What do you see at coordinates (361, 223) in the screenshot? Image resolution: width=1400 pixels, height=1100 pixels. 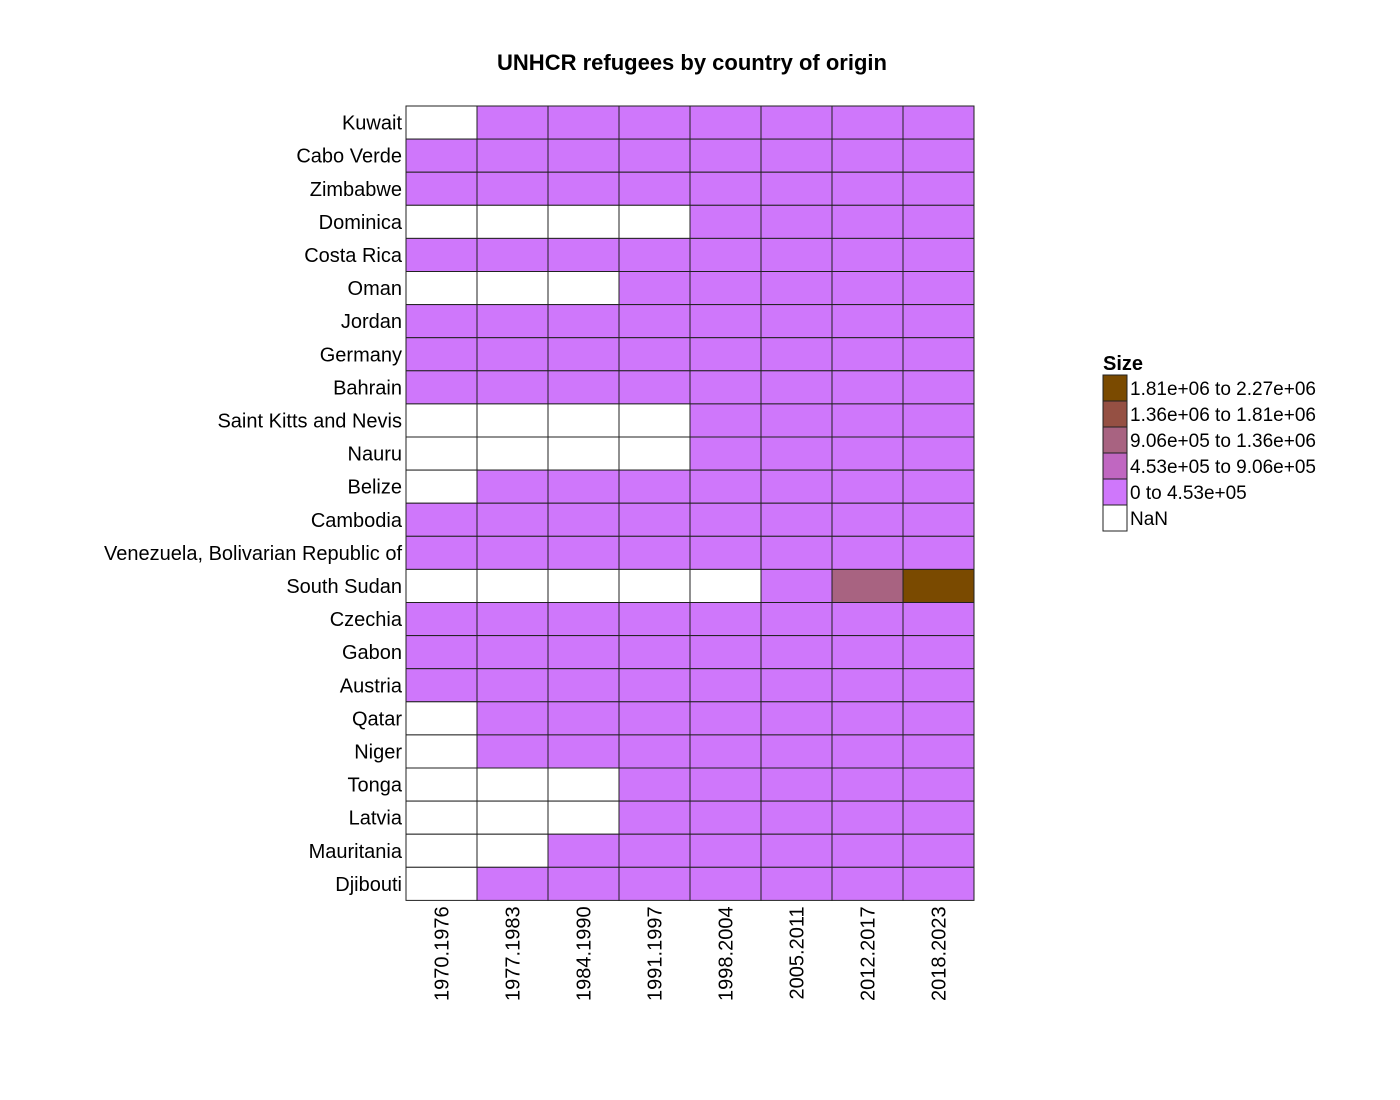 I see `row-label: Dominica` at bounding box center [361, 223].